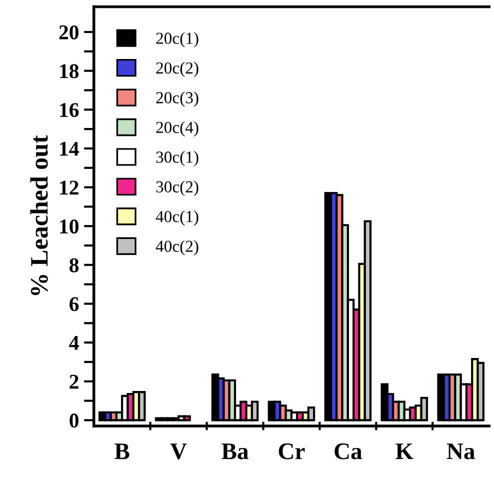 This screenshot has width=494, height=483. What do you see at coordinates (177, 128) in the screenshot?
I see `legend-label: 20c(4)` at bounding box center [177, 128].